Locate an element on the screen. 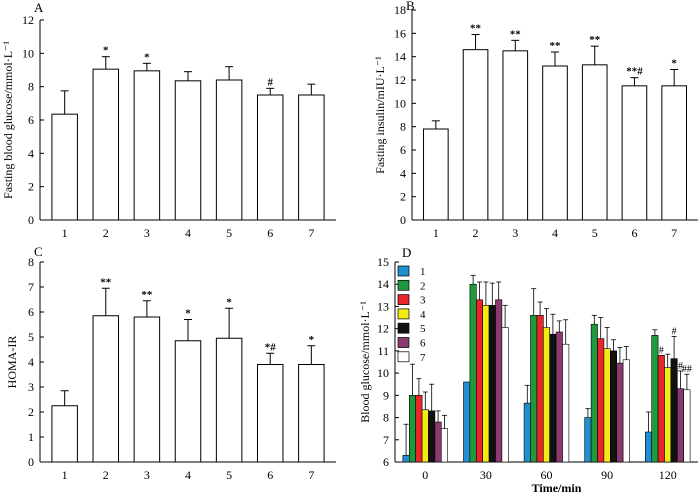 This screenshot has width=700, height=496. panel-c-significance-mark: ** is located at coordinates (106, 282).